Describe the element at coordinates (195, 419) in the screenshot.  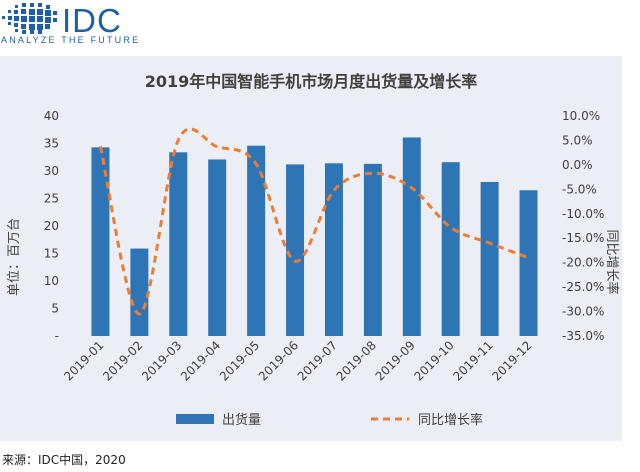
I see `legend-swatch-bar` at that location.